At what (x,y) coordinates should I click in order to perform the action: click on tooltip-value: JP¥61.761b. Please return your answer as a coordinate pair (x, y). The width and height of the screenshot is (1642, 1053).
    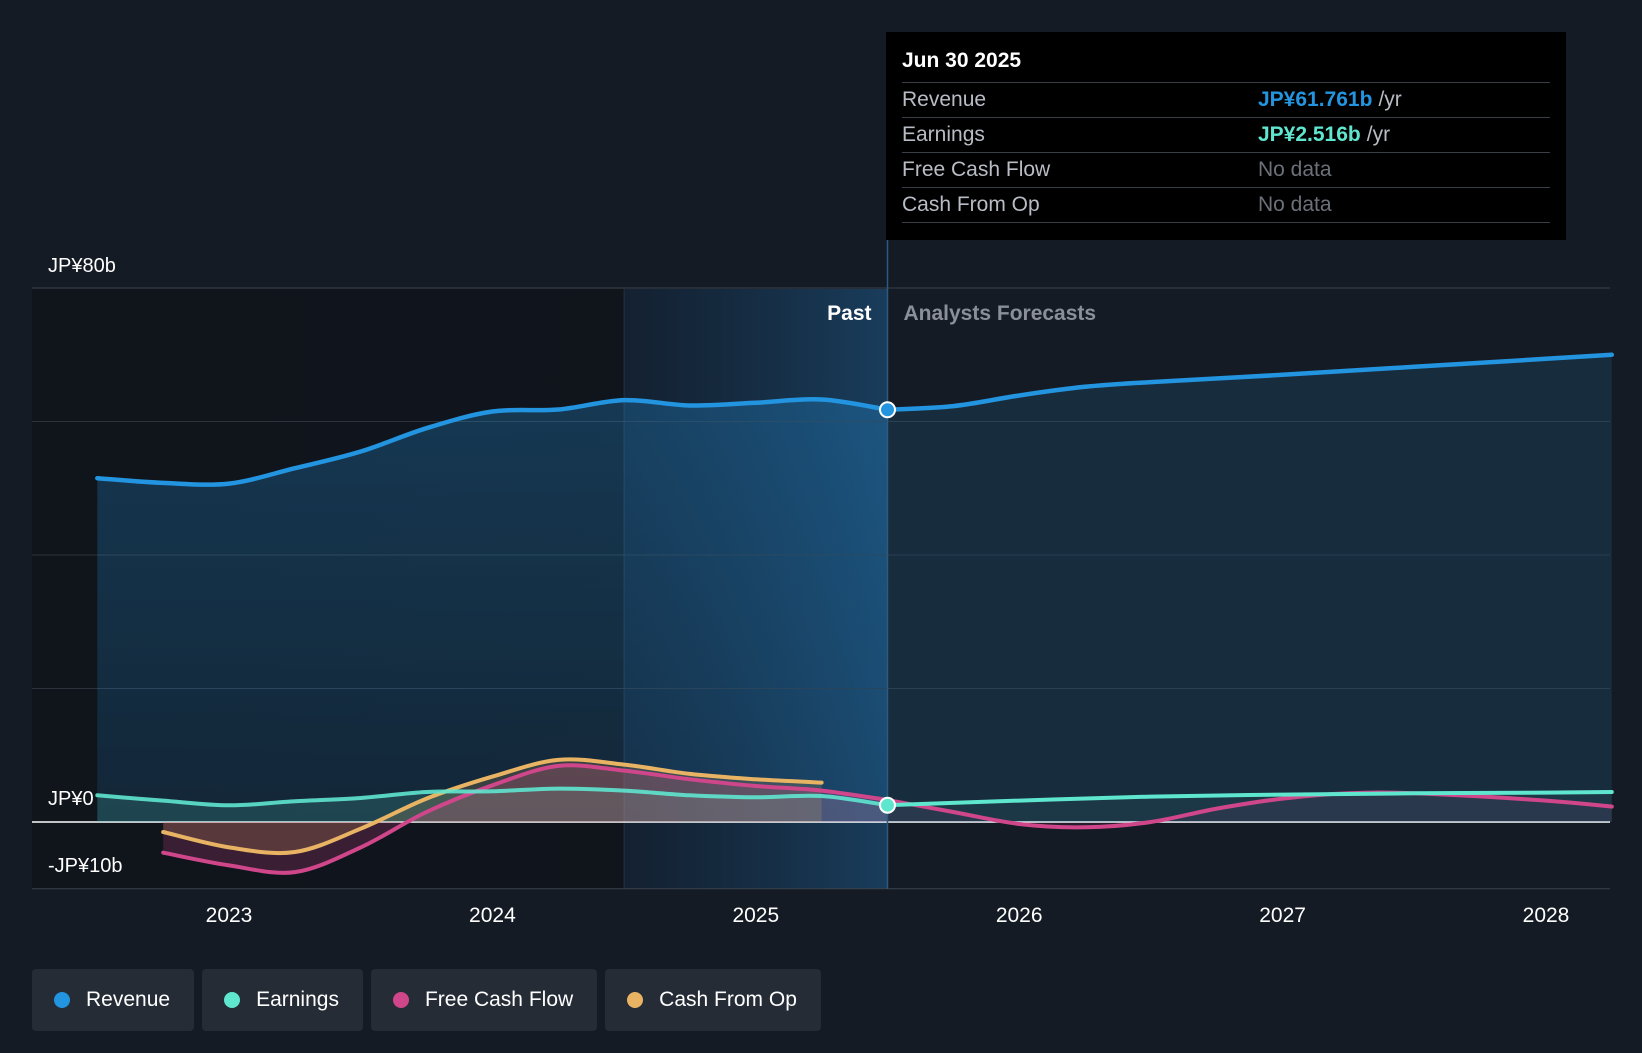
    Looking at the image, I should click on (1315, 99).